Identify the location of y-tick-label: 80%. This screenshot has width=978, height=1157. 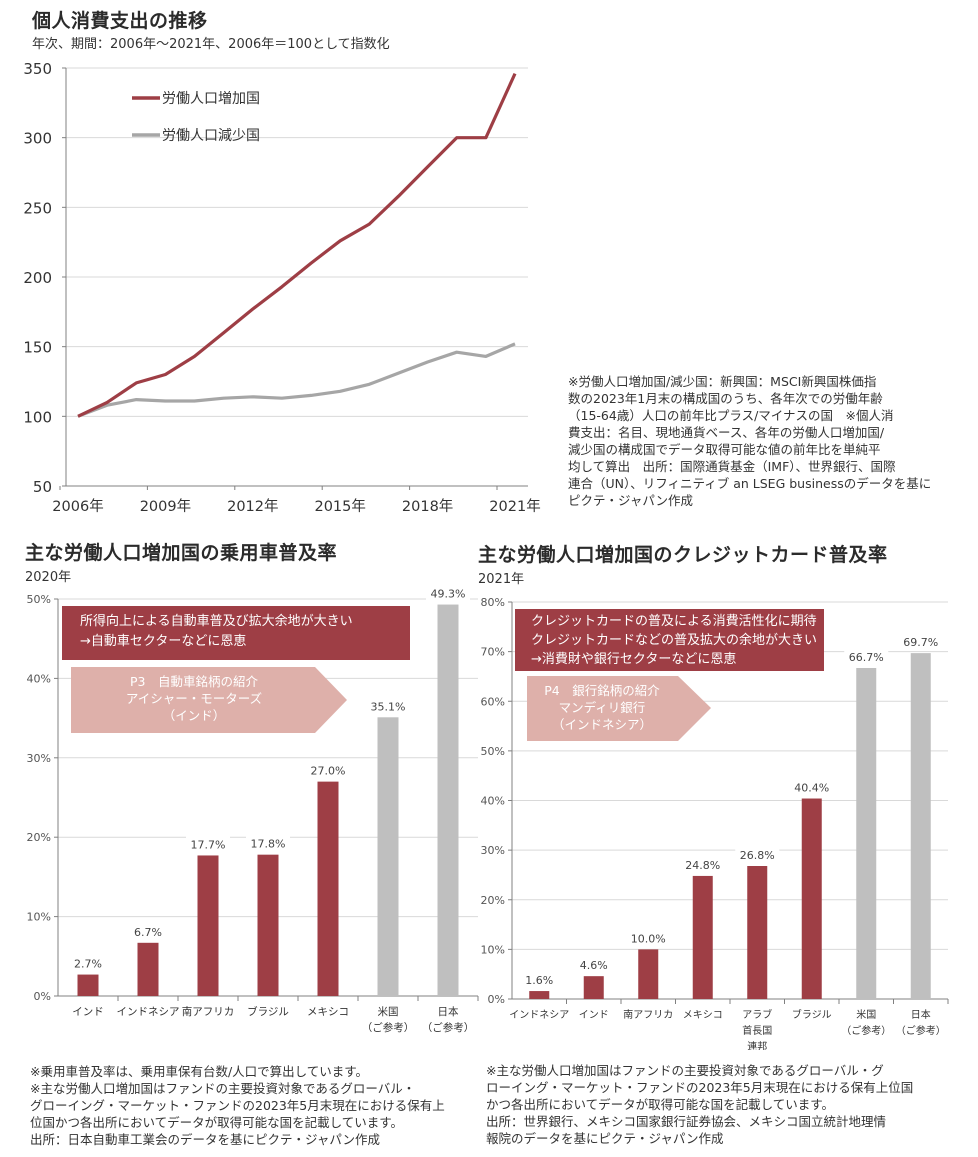
(493, 602).